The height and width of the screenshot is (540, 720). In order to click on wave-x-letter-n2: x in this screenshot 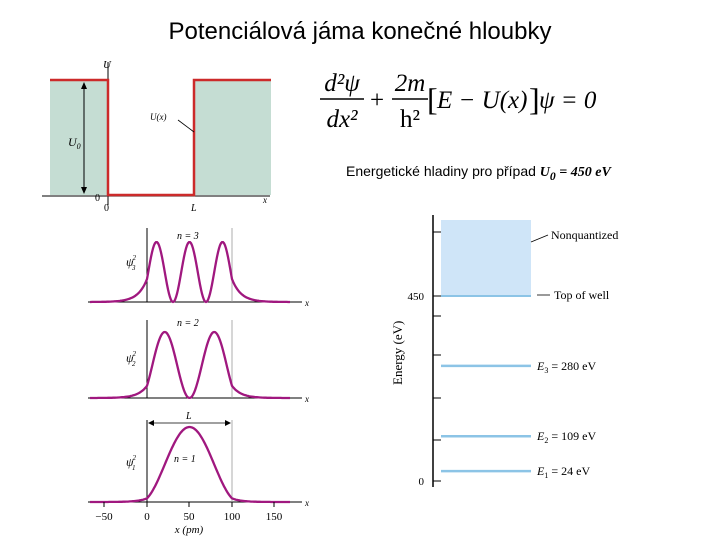, I will do `click(306, 399)`.